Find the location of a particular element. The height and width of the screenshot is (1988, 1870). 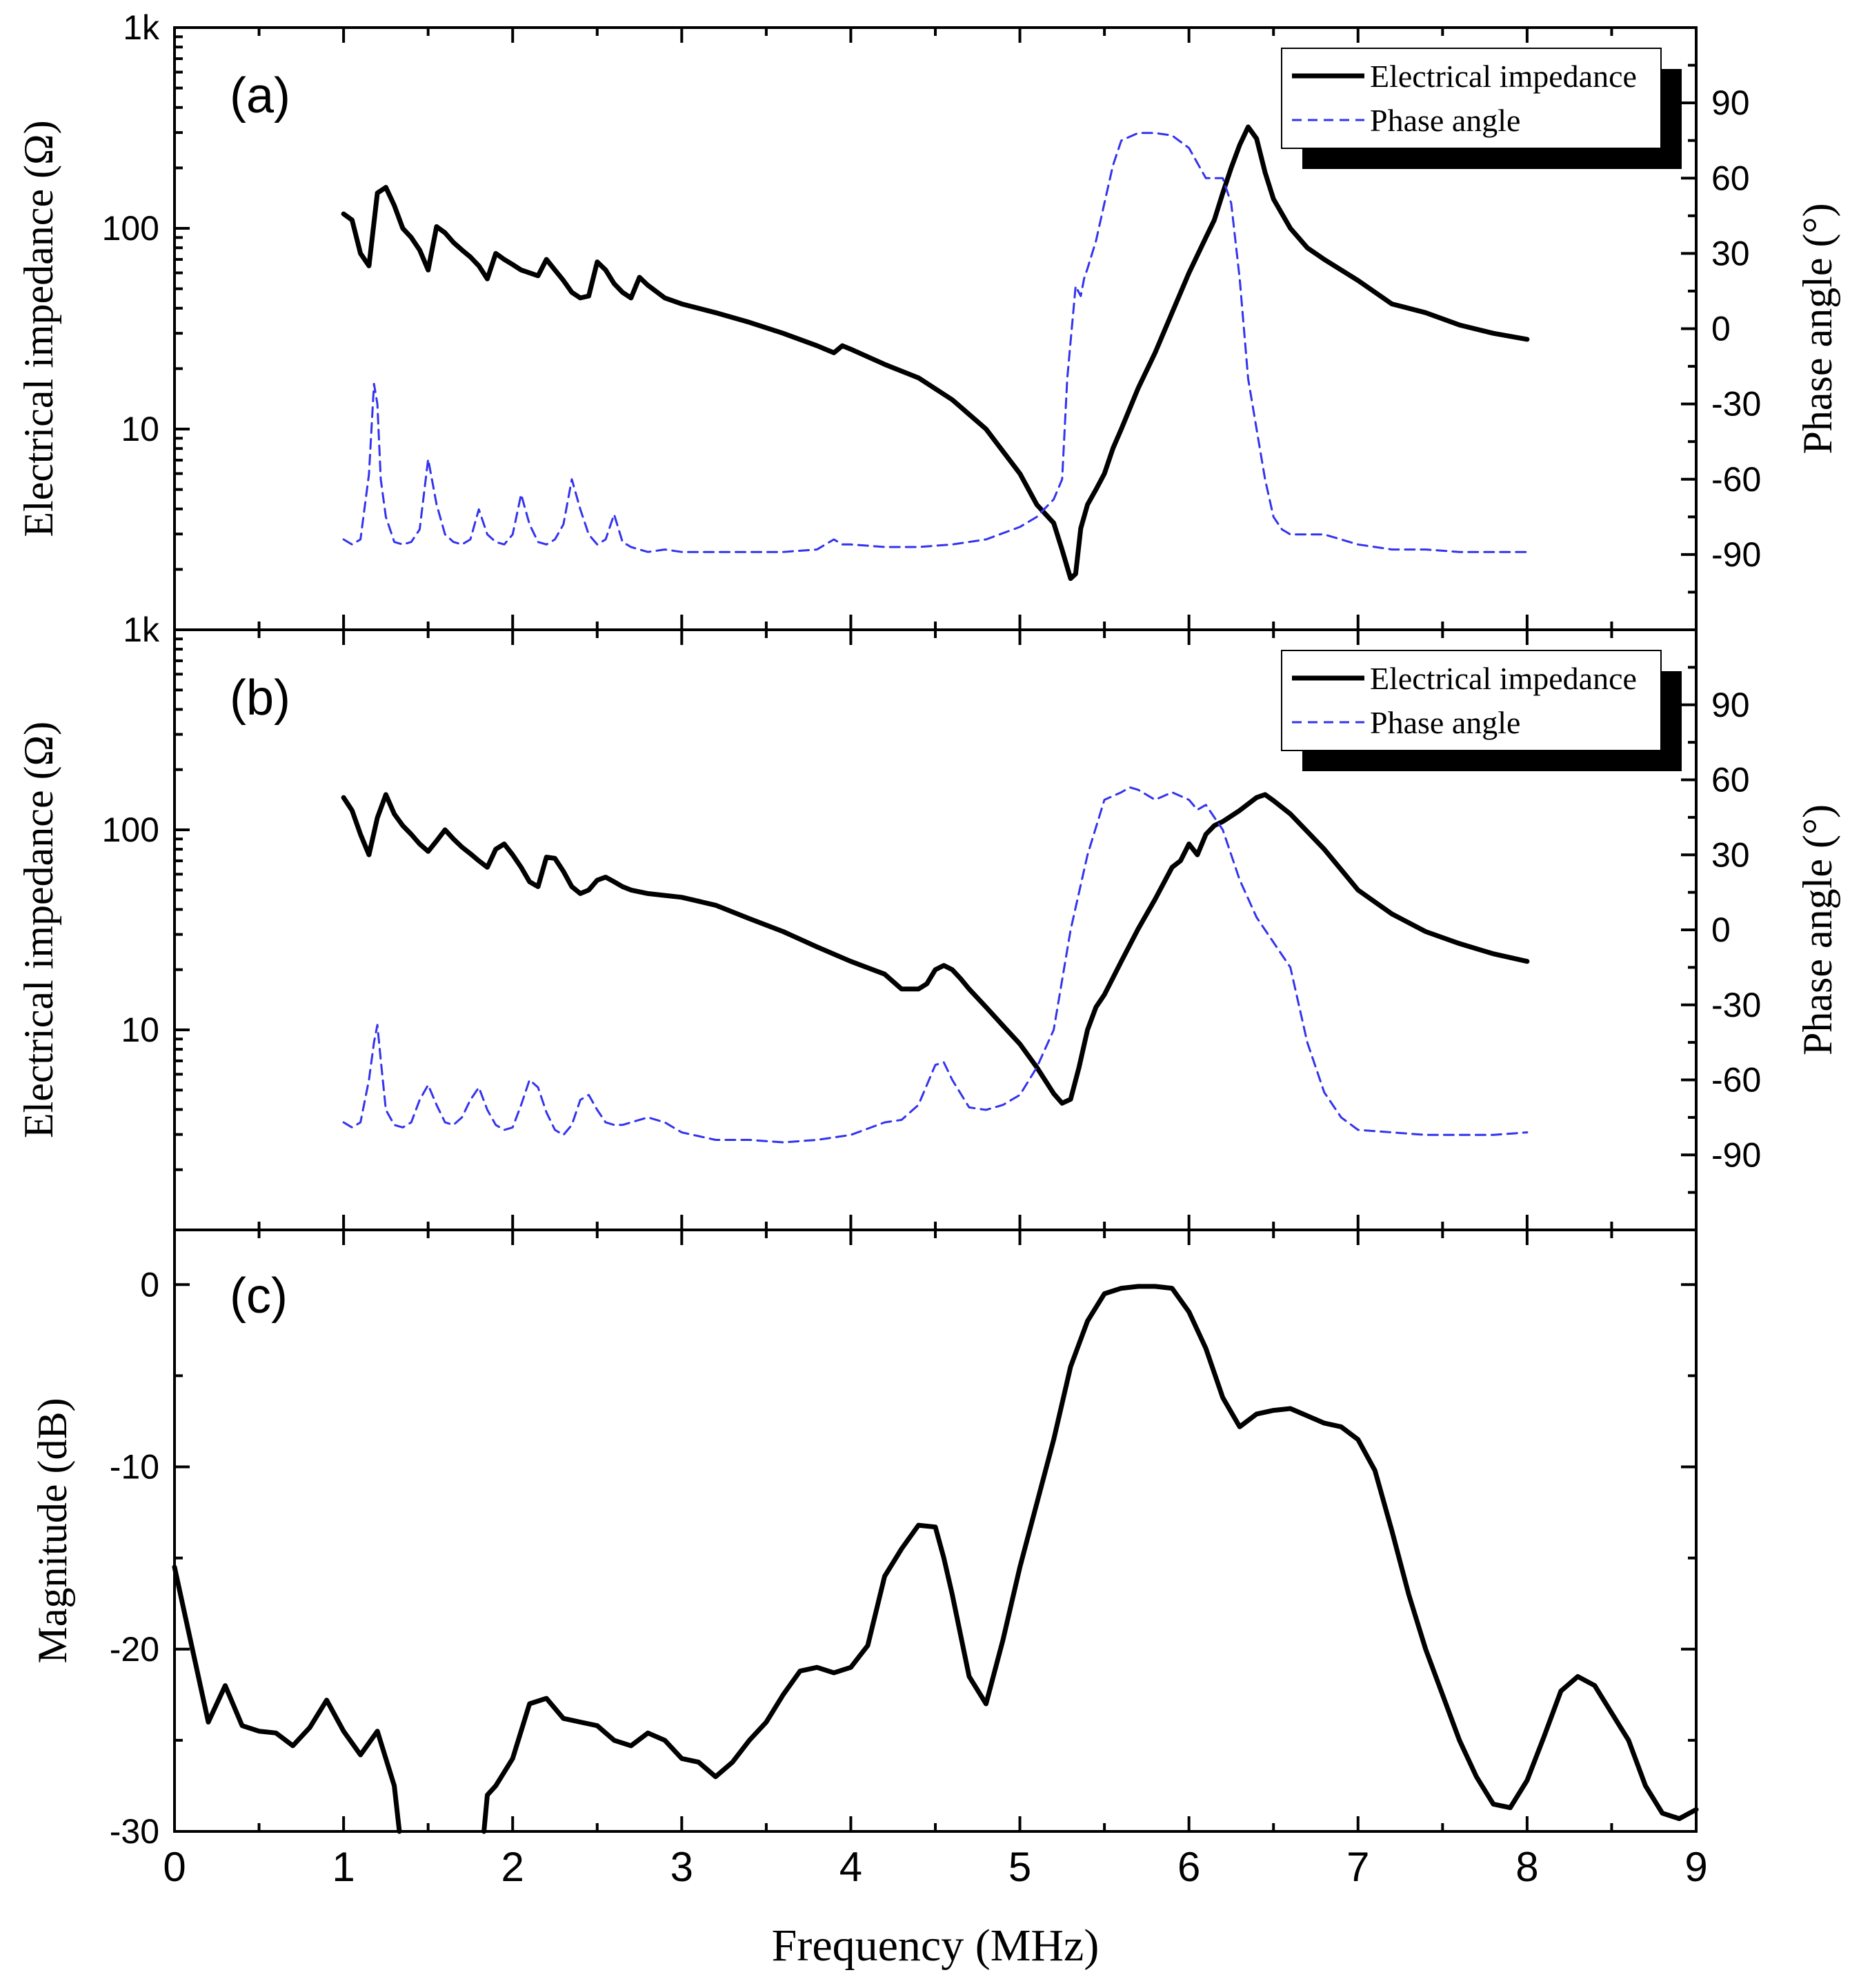

y-tick-label: -10 is located at coordinates (134, 1467).